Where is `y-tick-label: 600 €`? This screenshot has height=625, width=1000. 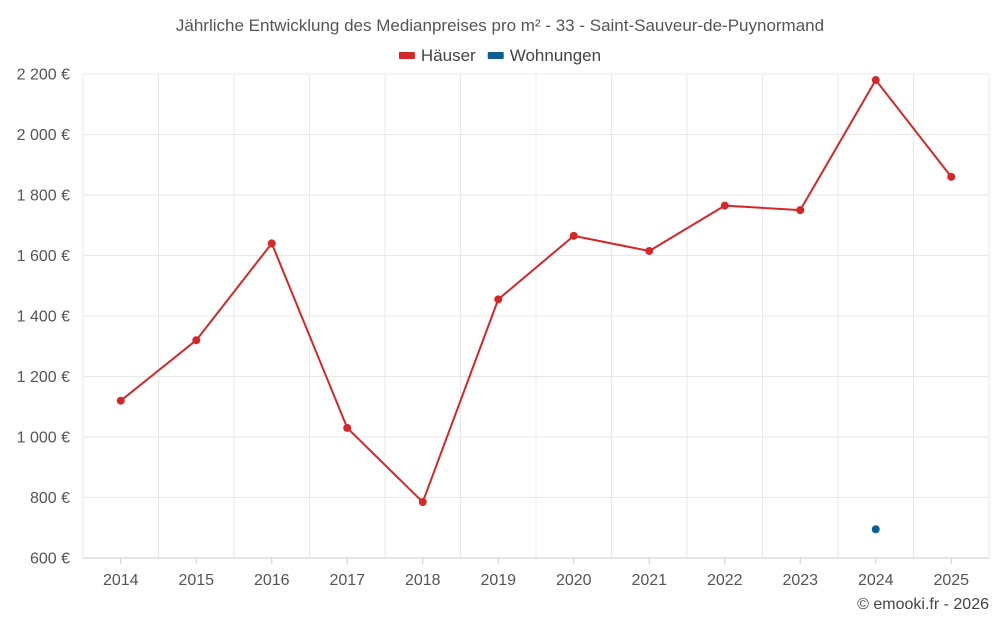 y-tick-label: 600 € is located at coordinates (50, 559).